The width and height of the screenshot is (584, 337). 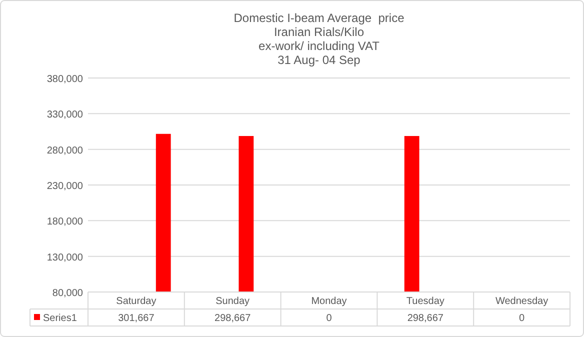 I want to click on y-tick-label: 380,000, so click(x=65, y=79).